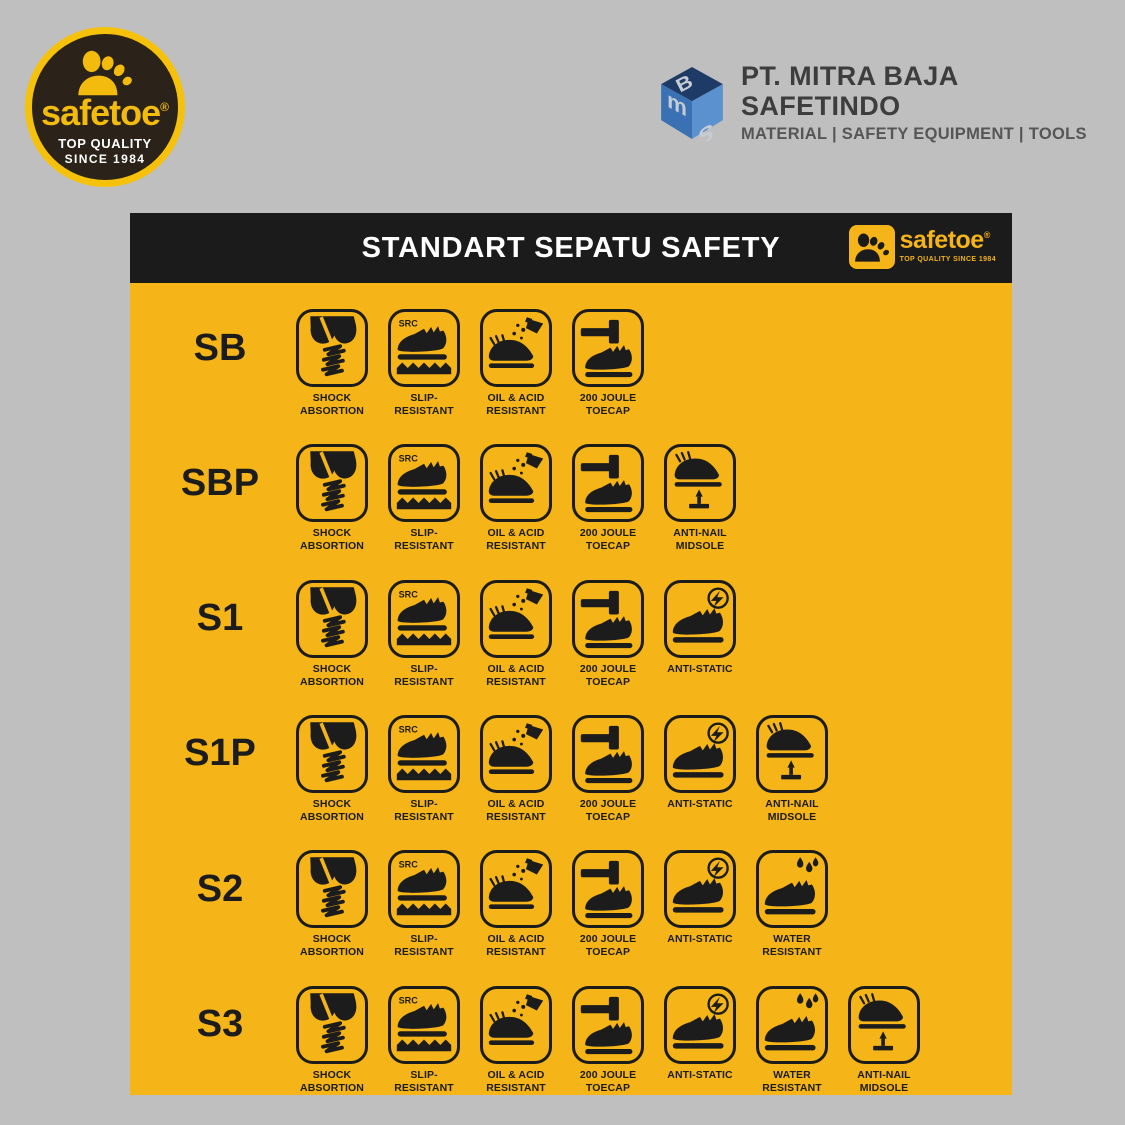 The height and width of the screenshot is (1125, 1125). What do you see at coordinates (913, 134) in the screenshot?
I see `company-tagline: MATERIAL | SAFETY EQUIPMENT | TOOLS` at bounding box center [913, 134].